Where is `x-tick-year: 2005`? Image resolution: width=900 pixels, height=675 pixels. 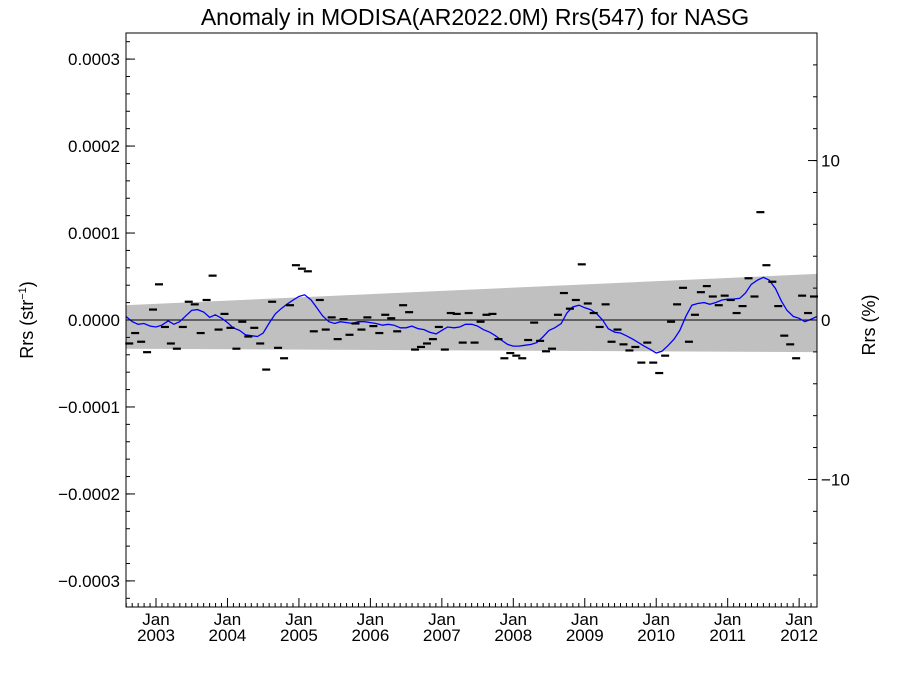
x-tick-year: 2005 is located at coordinates (299, 635).